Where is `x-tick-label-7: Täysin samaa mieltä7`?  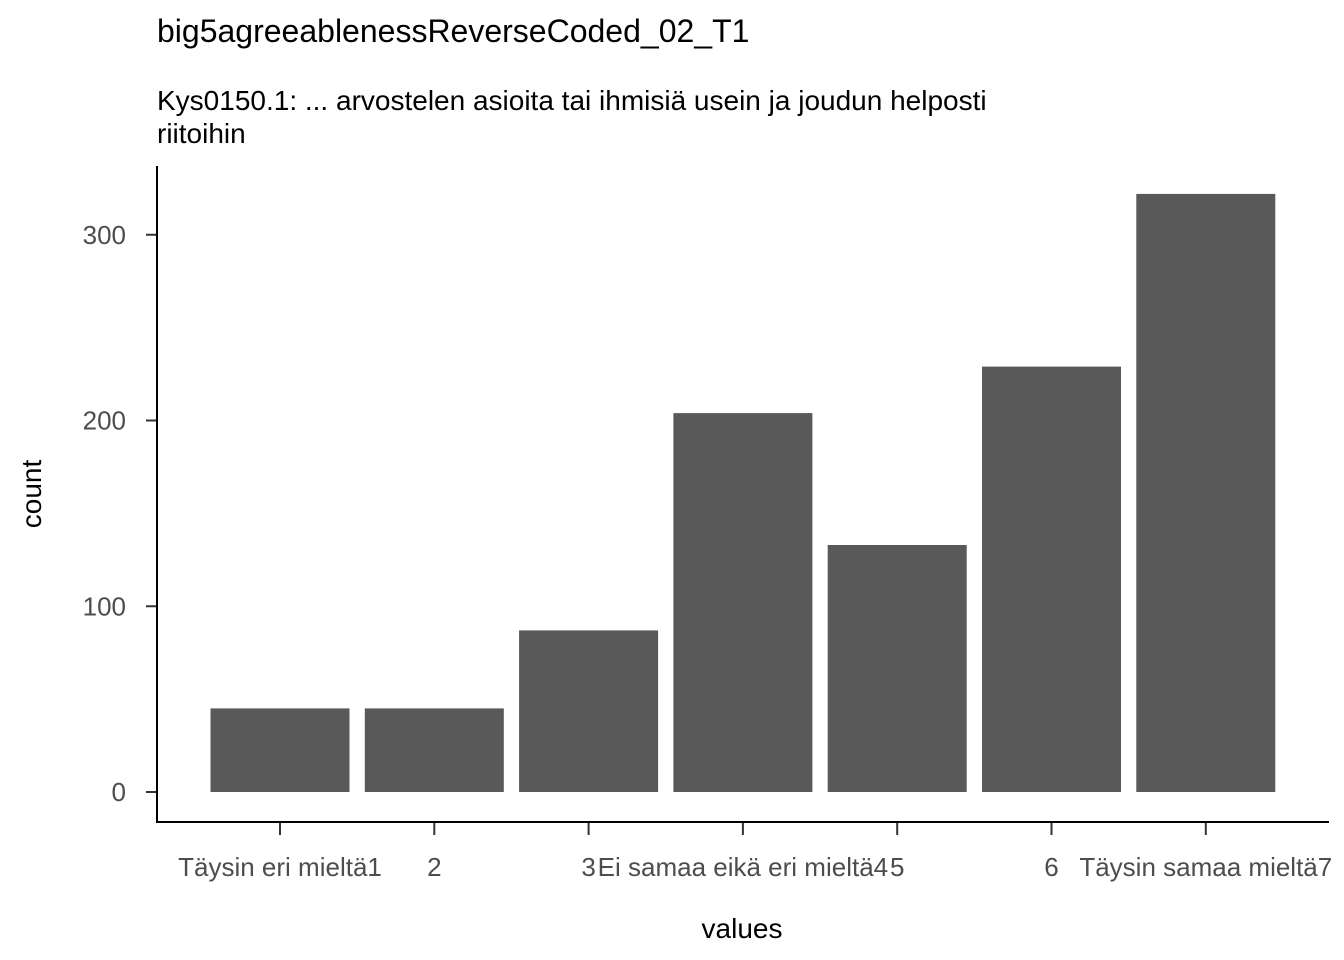 x-tick-label-7: Täysin samaa mieltä7 is located at coordinates (1205, 867).